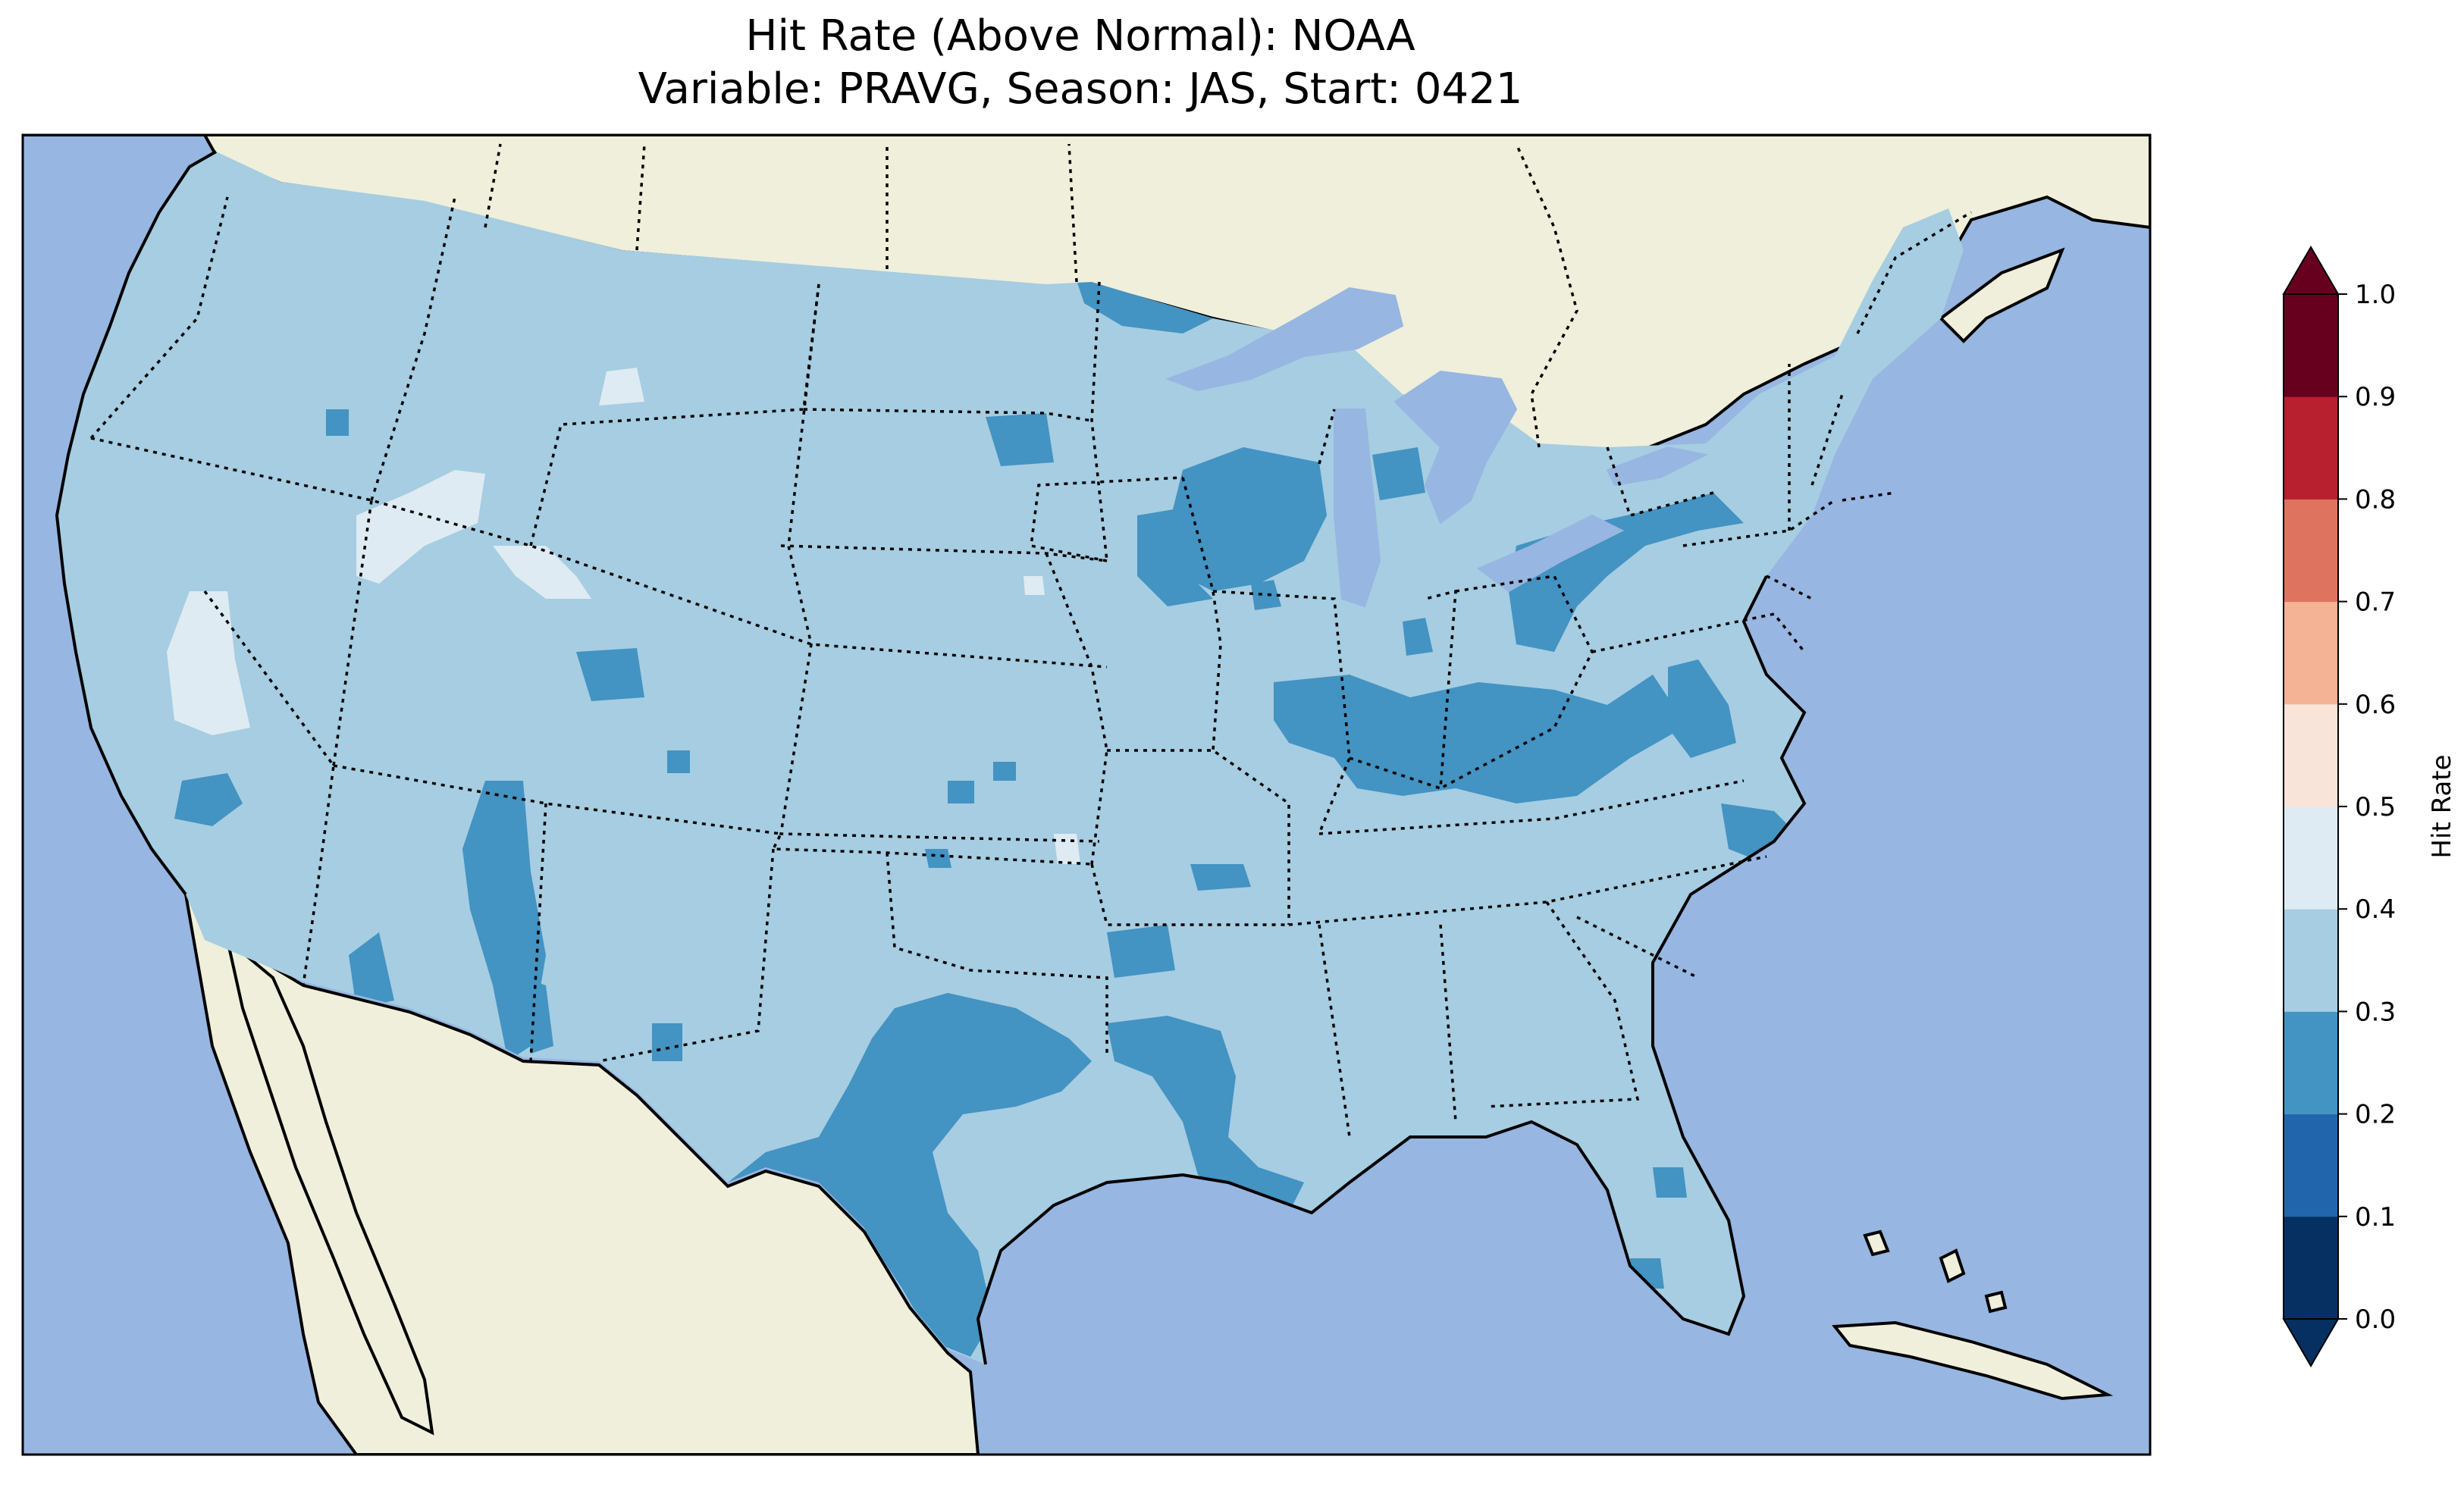 The height and width of the screenshot is (1494, 2464). Describe the element at coordinates (2311, 1342) in the screenshot. I see `colorbar-under-triangle` at that location.